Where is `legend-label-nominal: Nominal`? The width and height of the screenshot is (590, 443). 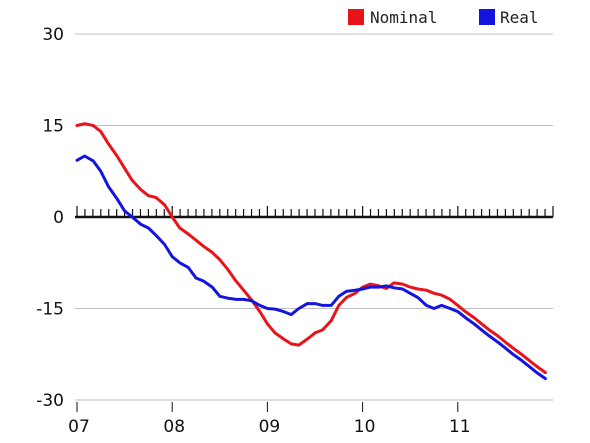
legend-label-nominal: Nominal is located at coordinates (403, 17).